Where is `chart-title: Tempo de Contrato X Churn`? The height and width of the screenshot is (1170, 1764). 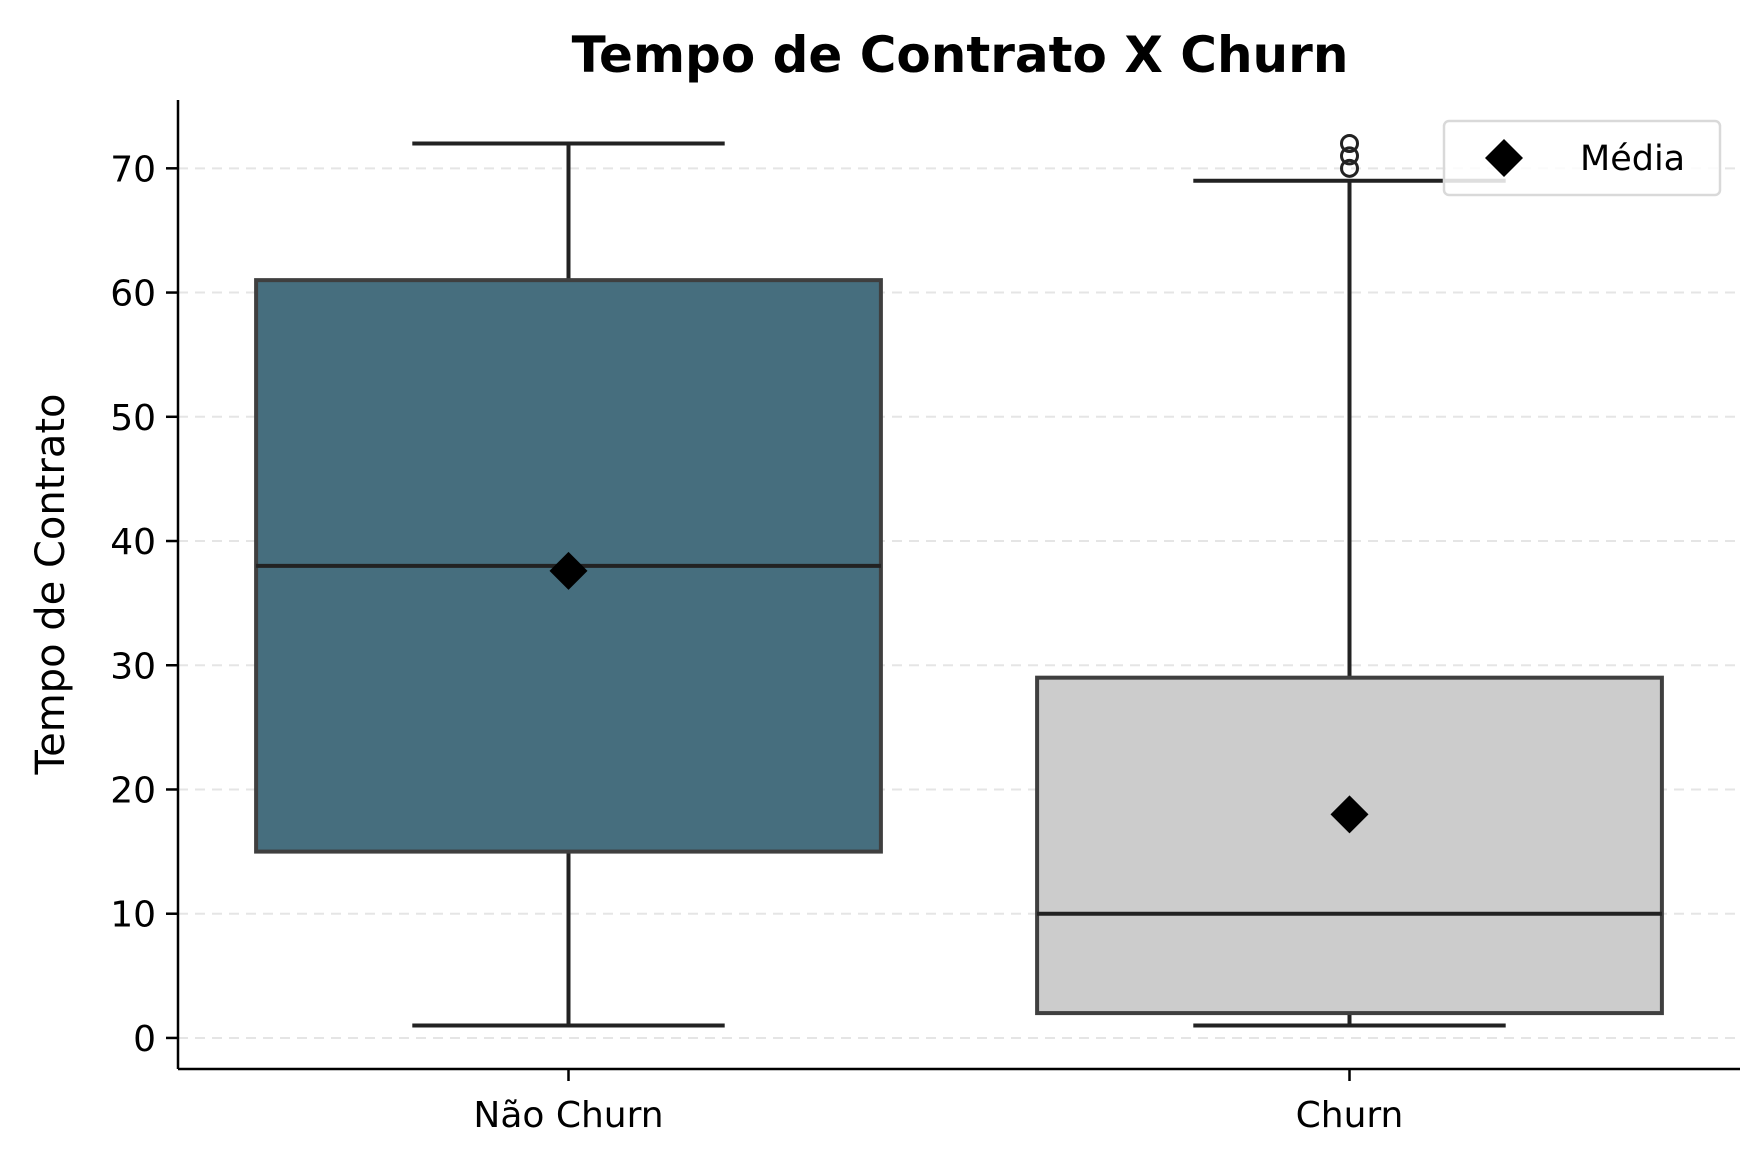 chart-title: Tempo de Contrato X Churn is located at coordinates (960, 55).